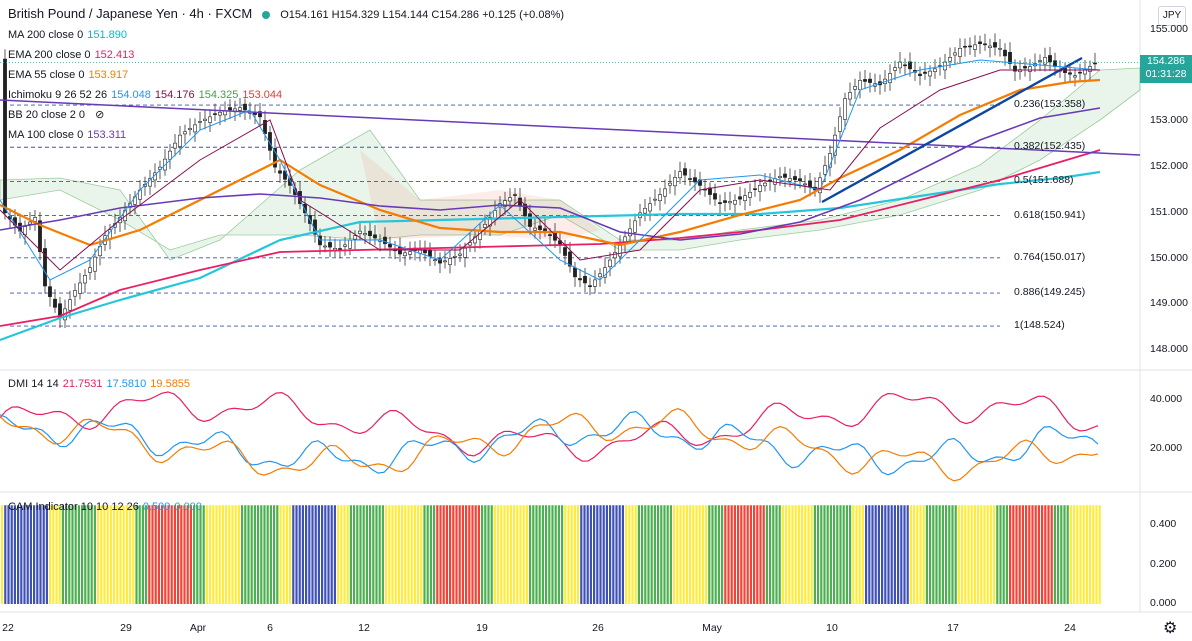 This screenshot has height=641, width=1192. What do you see at coordinates (170, 384) in the screenshot?
I see `indicator-value: 19.5855` at bounding box center [170, 384].